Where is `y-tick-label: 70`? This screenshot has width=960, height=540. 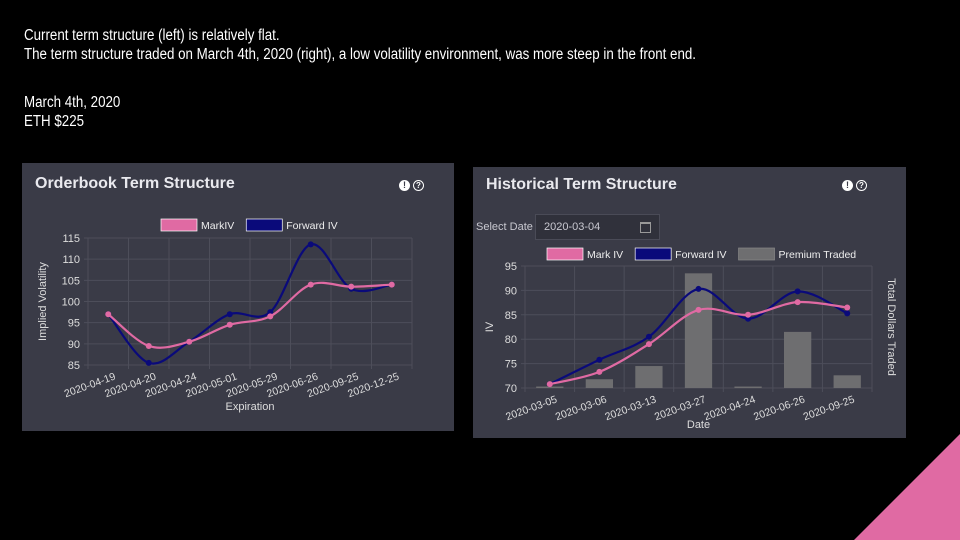 y-tick-label: 70 is located at coordinates (511, 389).